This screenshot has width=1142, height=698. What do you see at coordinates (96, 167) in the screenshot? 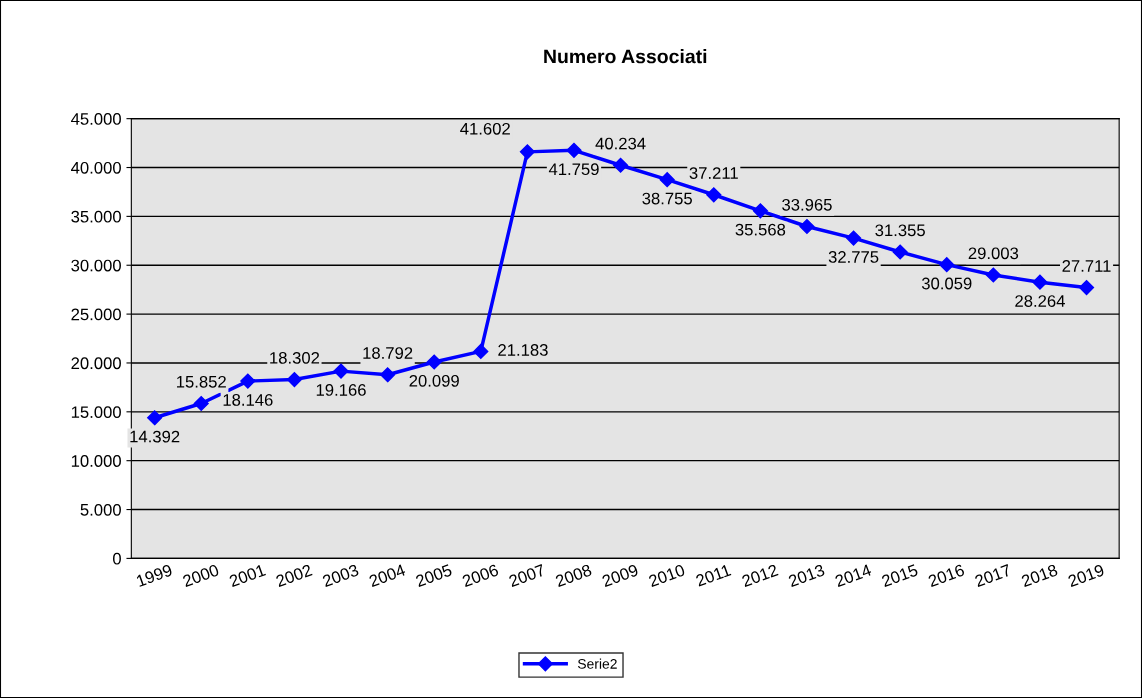
I see `y-tick-label: 40.000` at bounding box center [96, 167].